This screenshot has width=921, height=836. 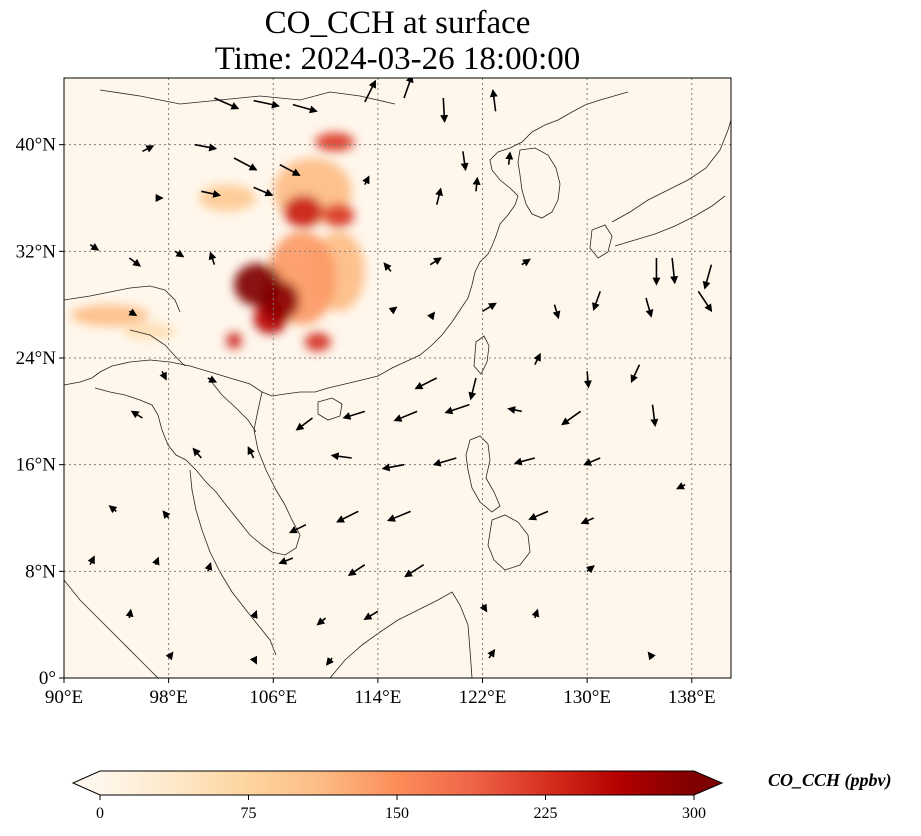 What do you see at coordinates (169, 697) in the screenshot?
I see `x-tick-label: 98°E` at bounding box center [169, 697].